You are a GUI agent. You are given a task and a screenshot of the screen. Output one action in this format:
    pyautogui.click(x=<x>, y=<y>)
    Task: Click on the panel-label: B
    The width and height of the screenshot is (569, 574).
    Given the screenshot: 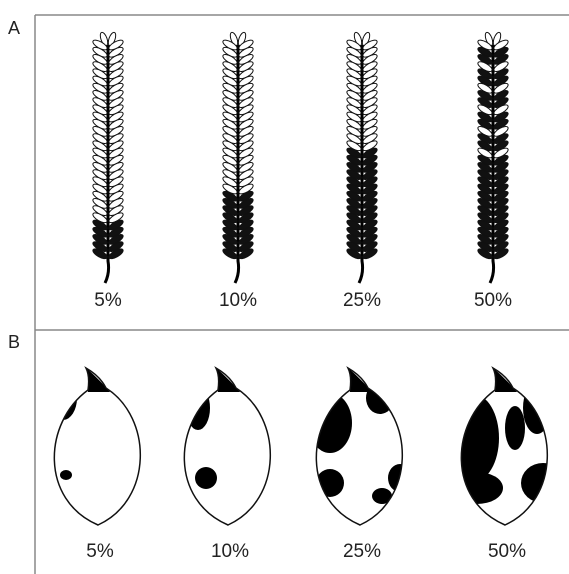 What is the action you would take?
    pyautogui.click(x=14, y=342)
    